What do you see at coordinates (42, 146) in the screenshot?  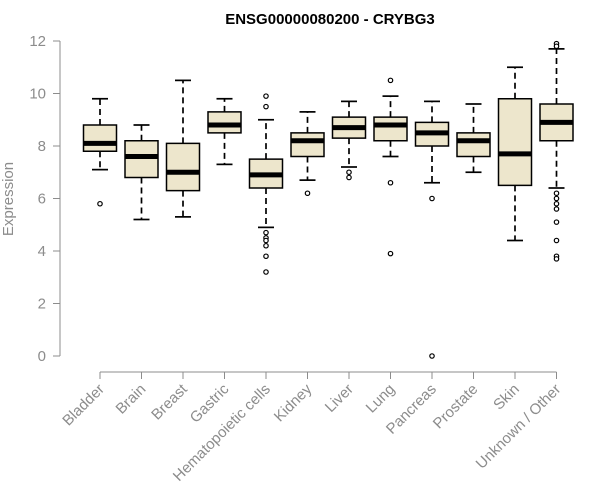 I see `y-tick-label: 8` at bounding box center [42, 146].